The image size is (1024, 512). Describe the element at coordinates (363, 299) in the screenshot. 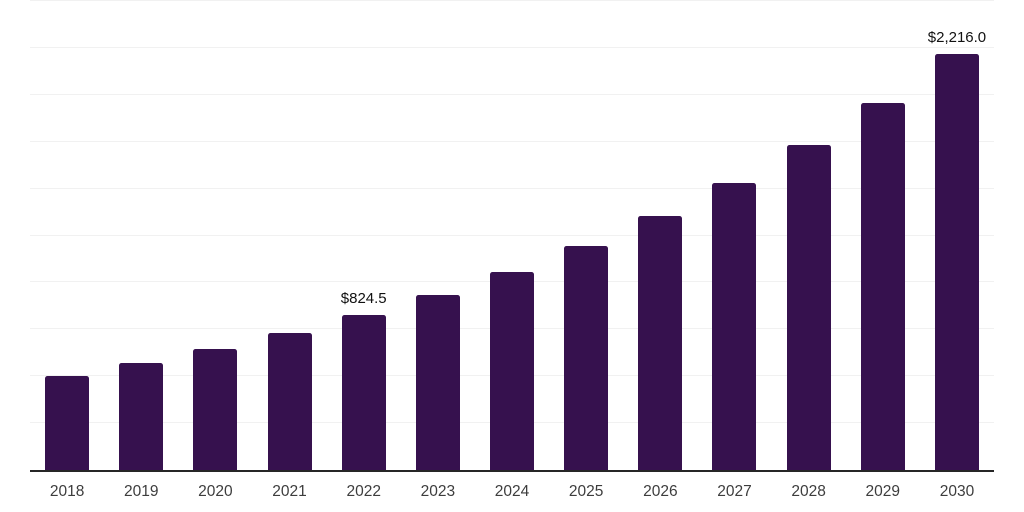

I see `bar-value-label: $824.5` at that location.